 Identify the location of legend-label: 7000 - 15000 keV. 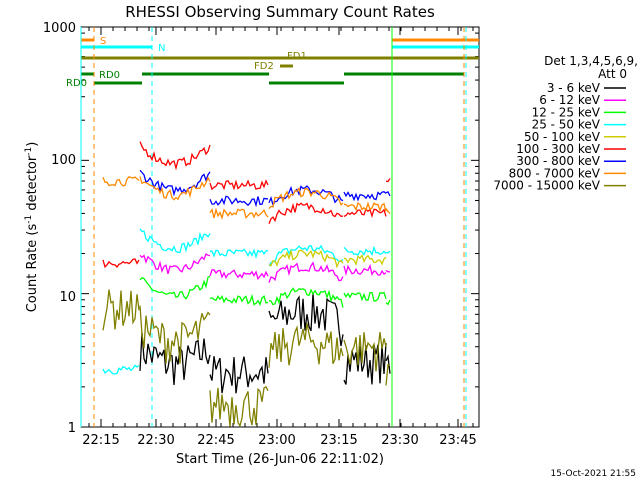
(546, 186).